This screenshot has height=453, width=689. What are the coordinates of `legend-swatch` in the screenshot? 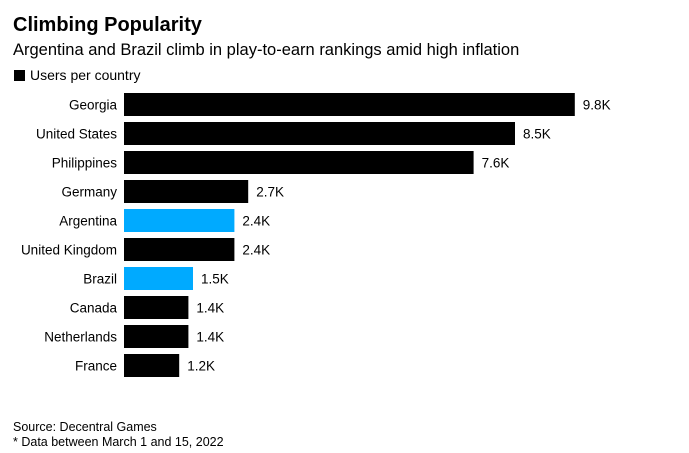 It's located at (19, 75).